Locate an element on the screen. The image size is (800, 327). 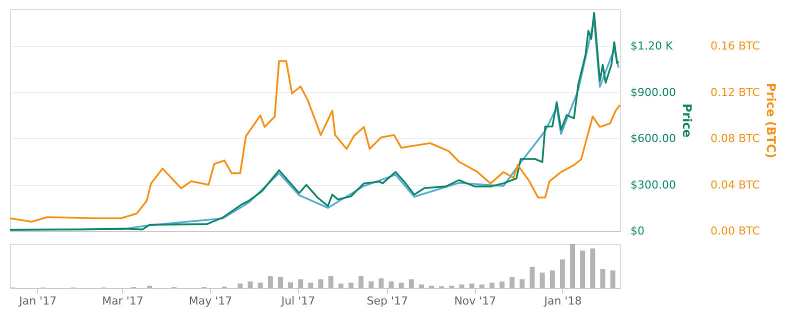
y2-tick-label: 0.16 BTC is located at coordinates (735, 46).